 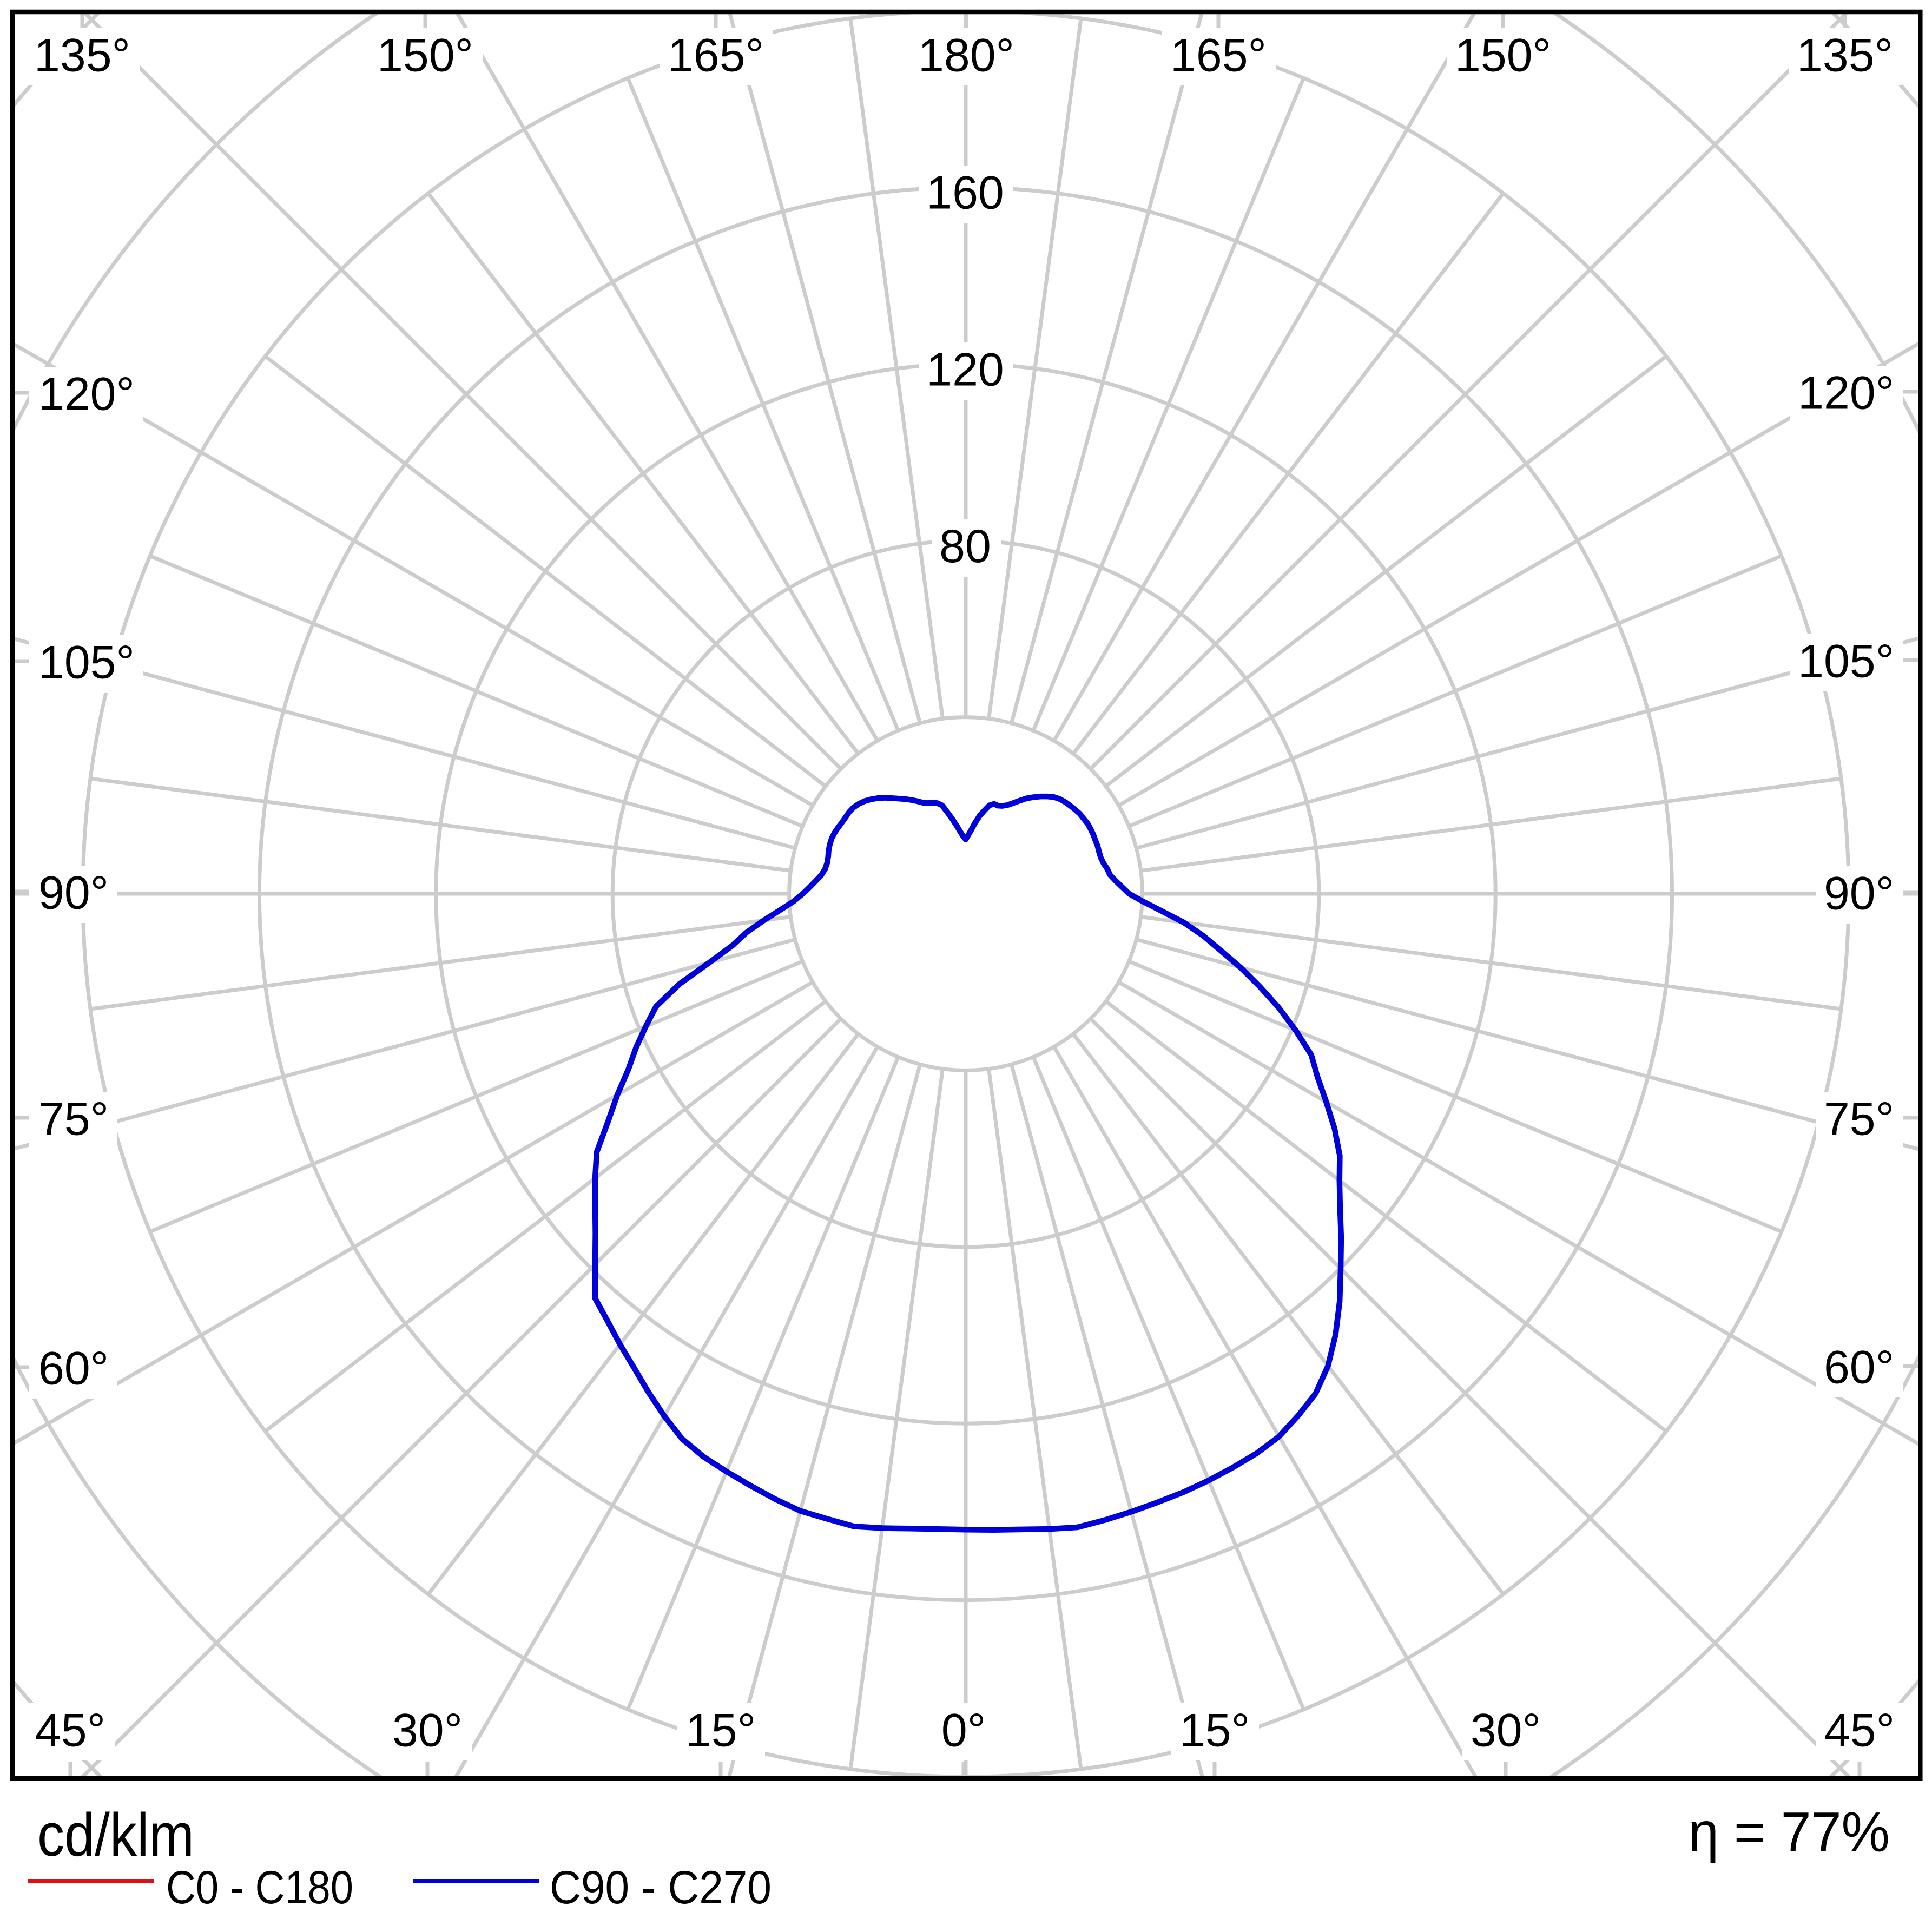 What do you see at coordinates (115, 1835) in the screenshot?
I see `svg-text: cd/klm` at bounding box center [115, 1835].